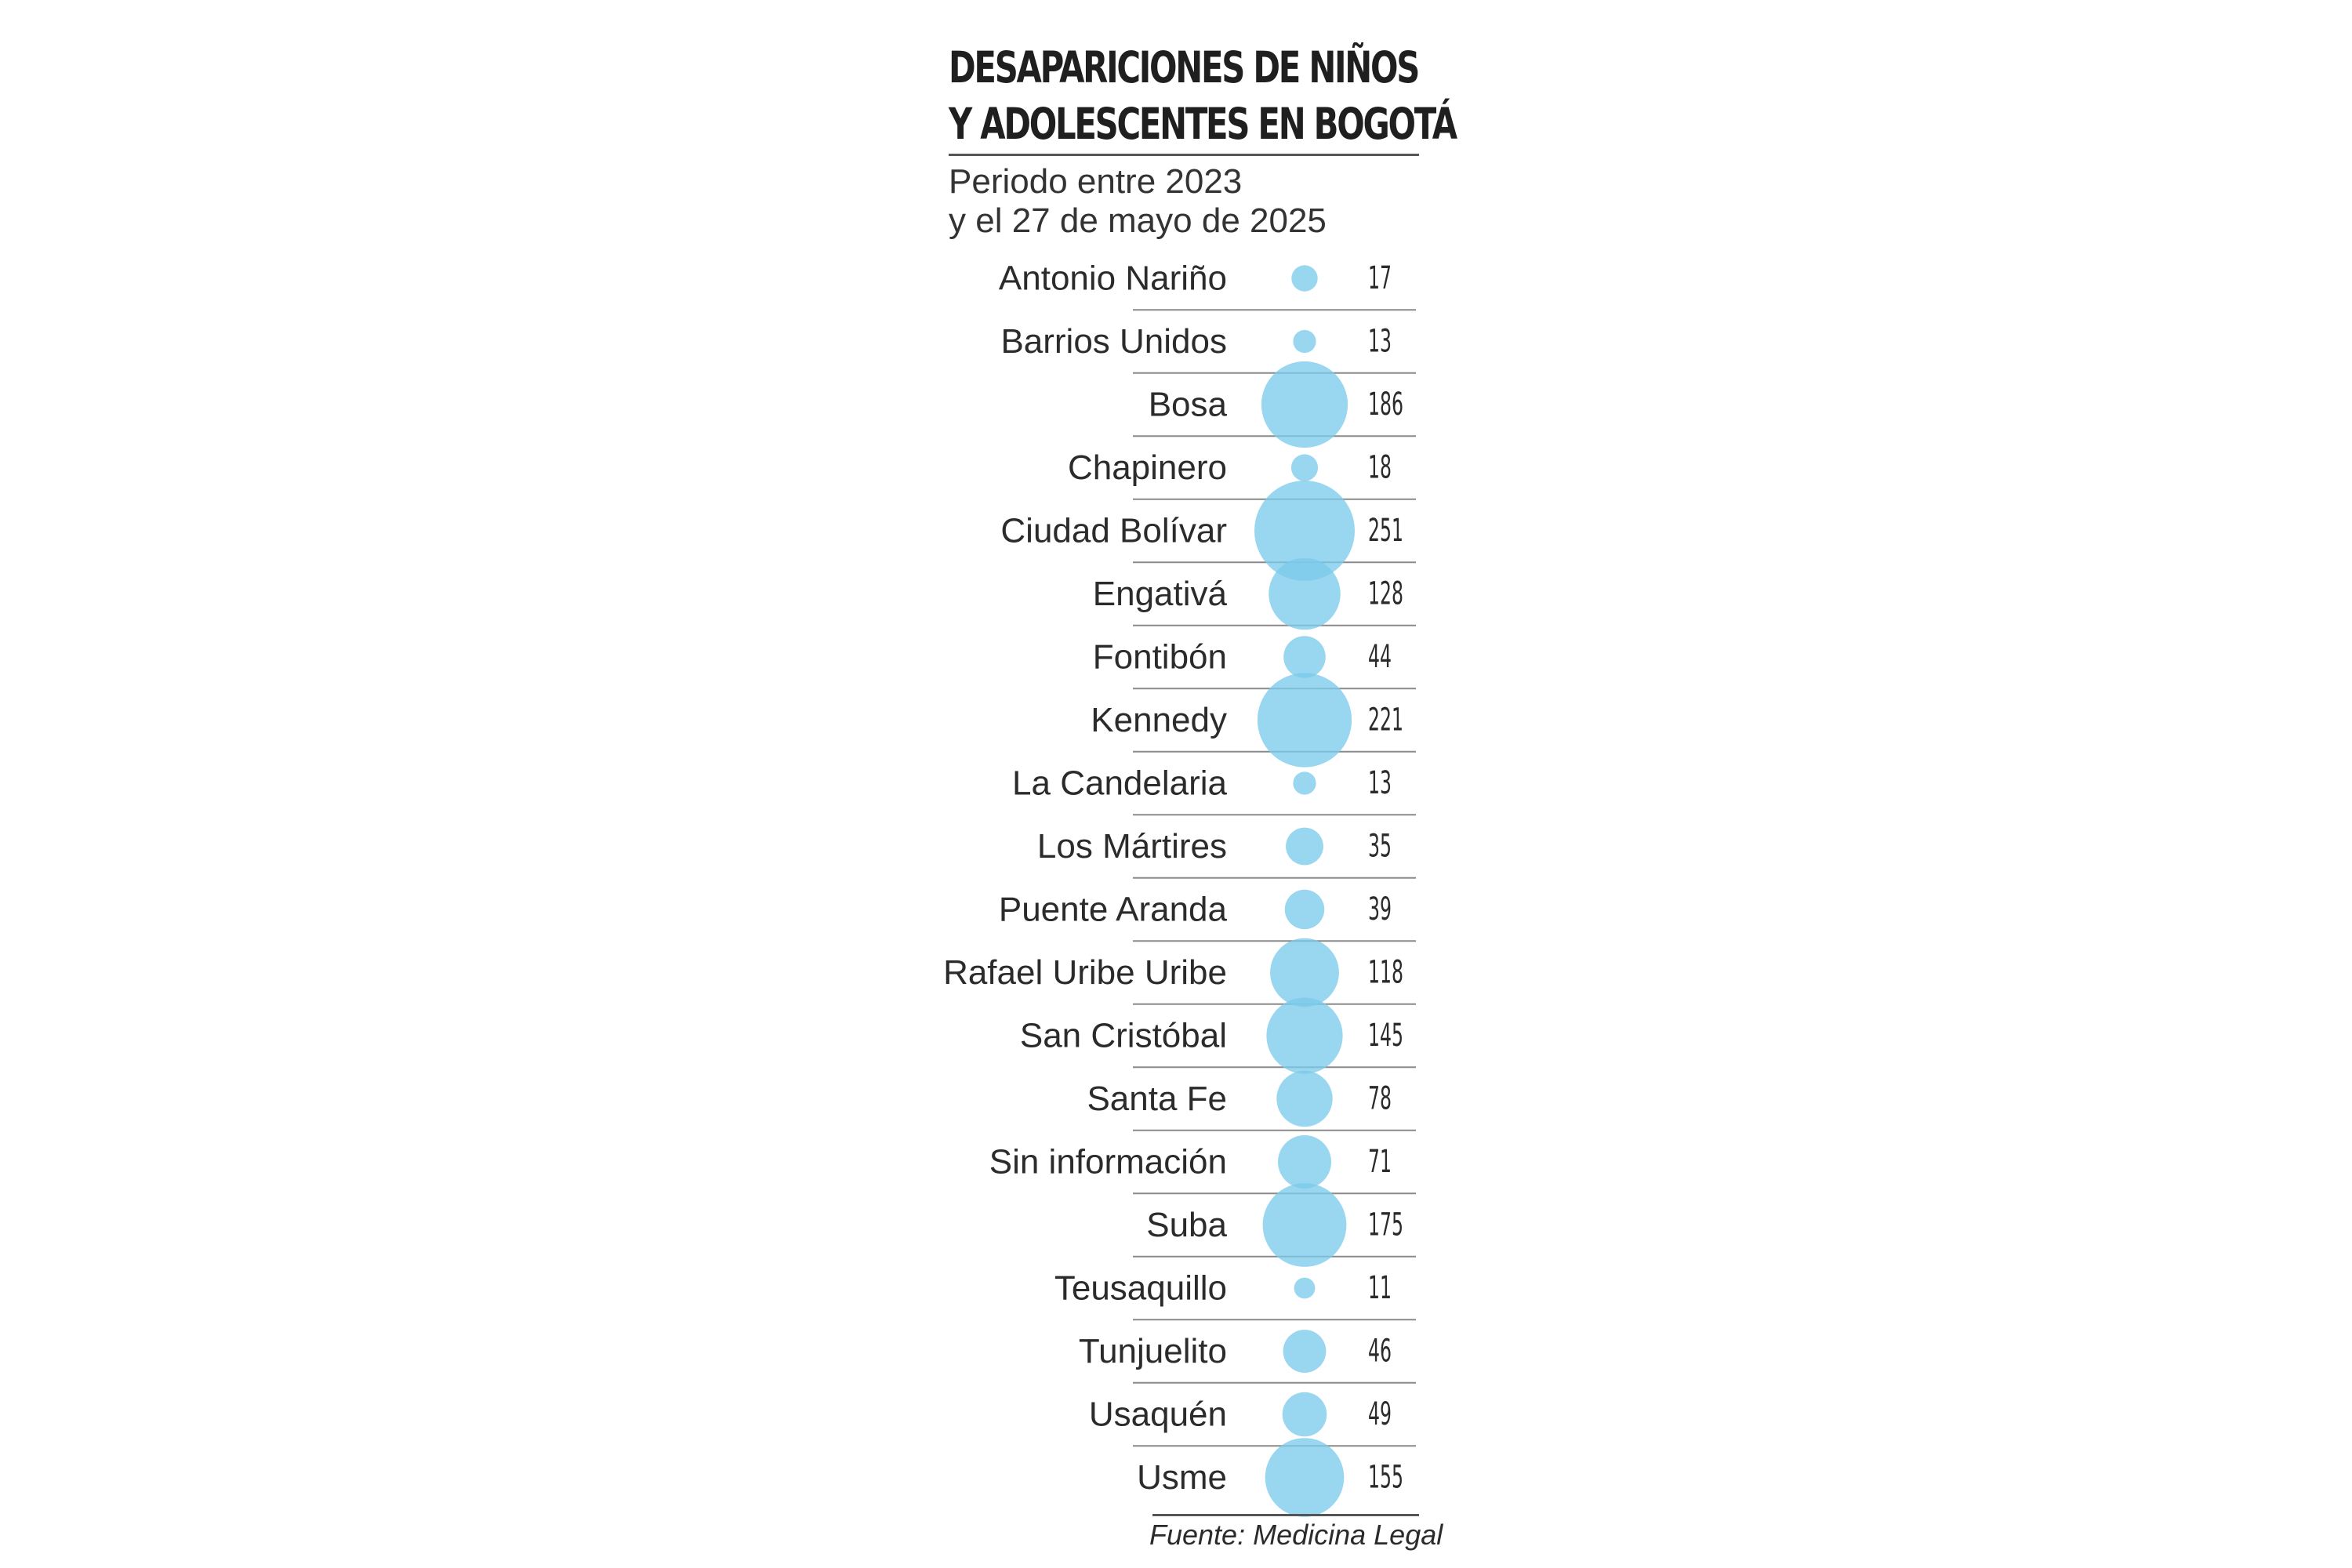 This screenshot has width=2352, height=1568. I want to click on locality-label-puente-aranda: Puente Aranda, so click(1113, 910).